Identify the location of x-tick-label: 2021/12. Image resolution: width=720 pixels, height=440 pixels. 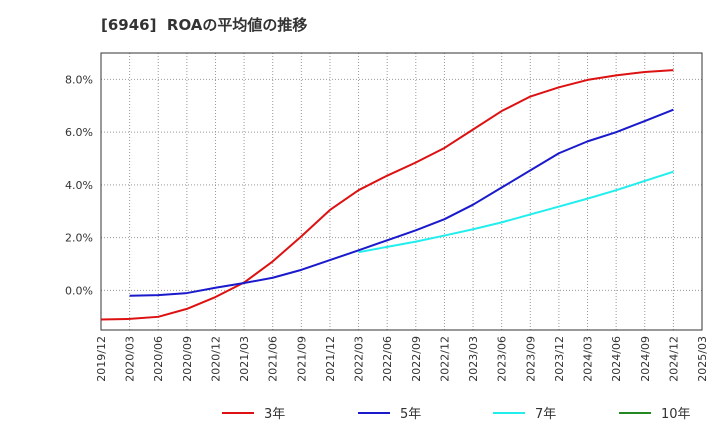
(330, 359).